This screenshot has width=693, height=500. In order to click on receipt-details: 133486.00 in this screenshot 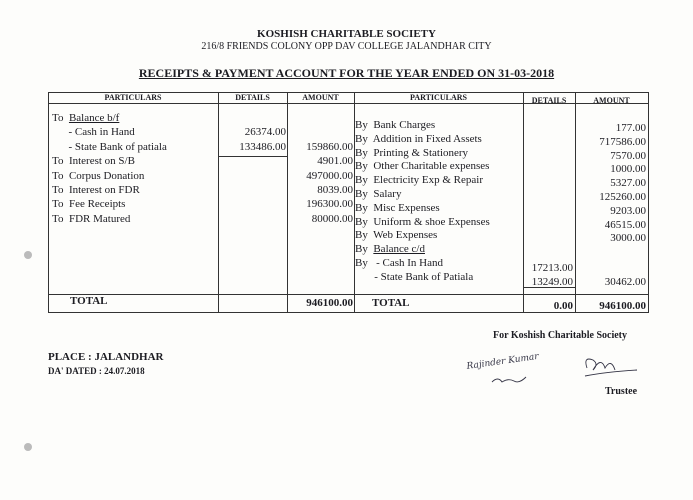, I will do `click(262, 146)`.